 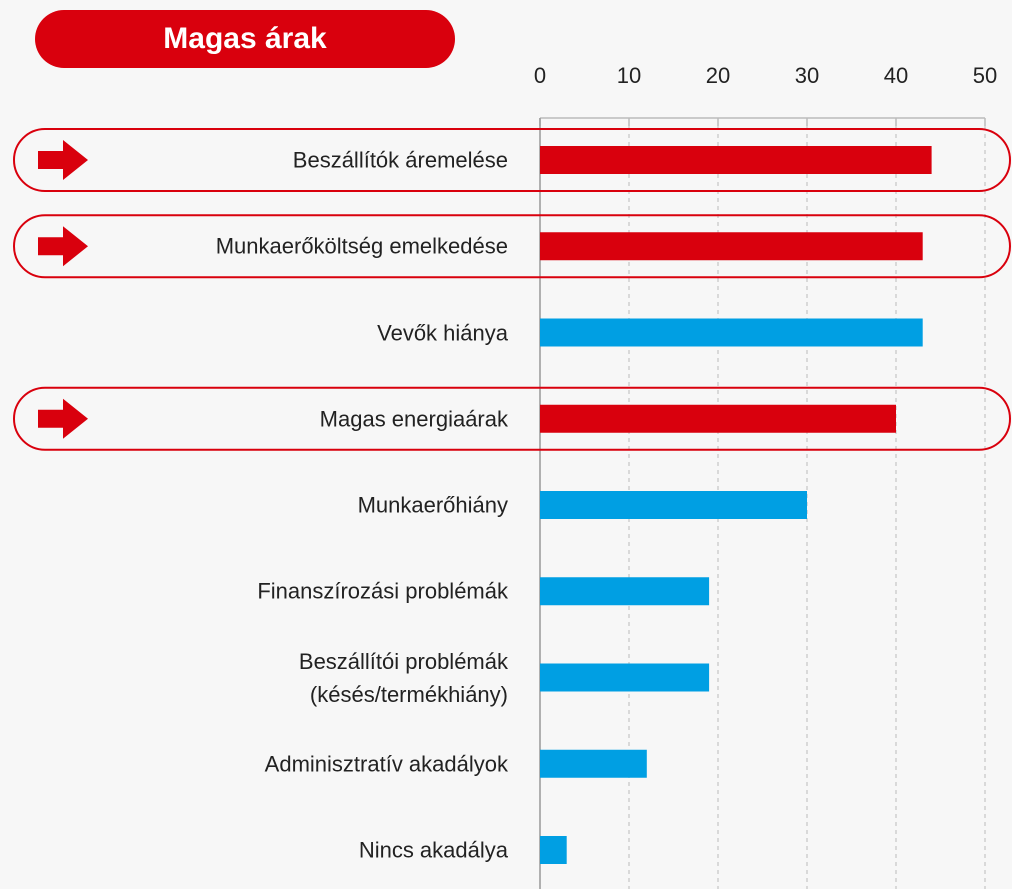 I want to click on x-tick-label: 20, so click(x=718, y=75).